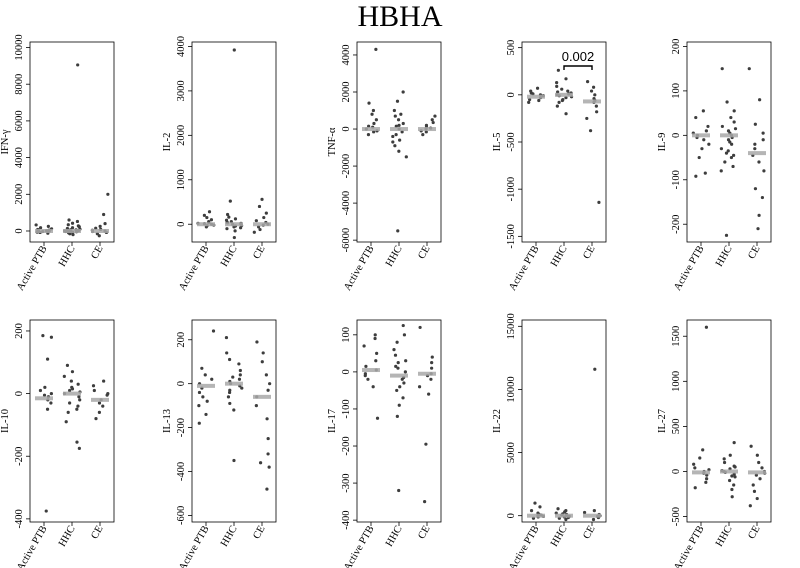  What do you see at coordinates (181, 179) in the screenshot?
I see `y-tick-label: 1000` at bounding box center [181, 179].